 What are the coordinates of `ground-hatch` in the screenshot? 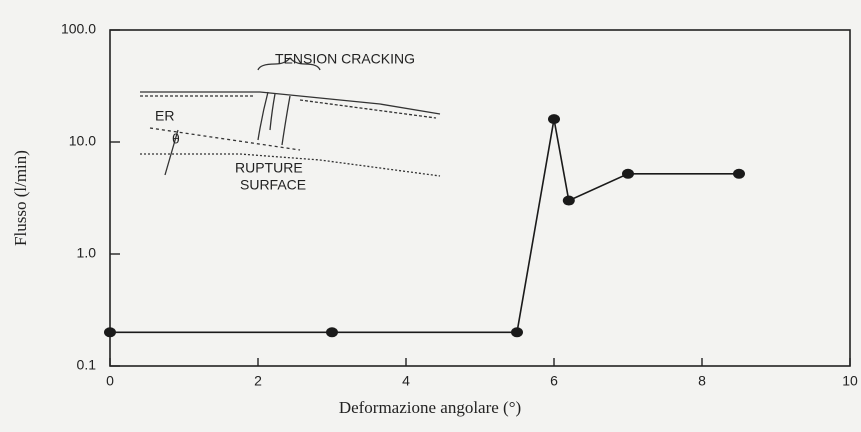 It's located at (288, 107).